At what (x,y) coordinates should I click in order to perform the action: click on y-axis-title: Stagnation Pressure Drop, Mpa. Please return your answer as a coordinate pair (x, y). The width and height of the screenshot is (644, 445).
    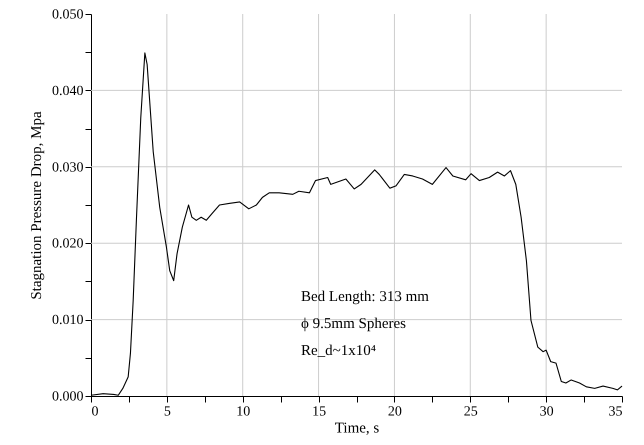
    Looking at the image, I should click on (37, 205).